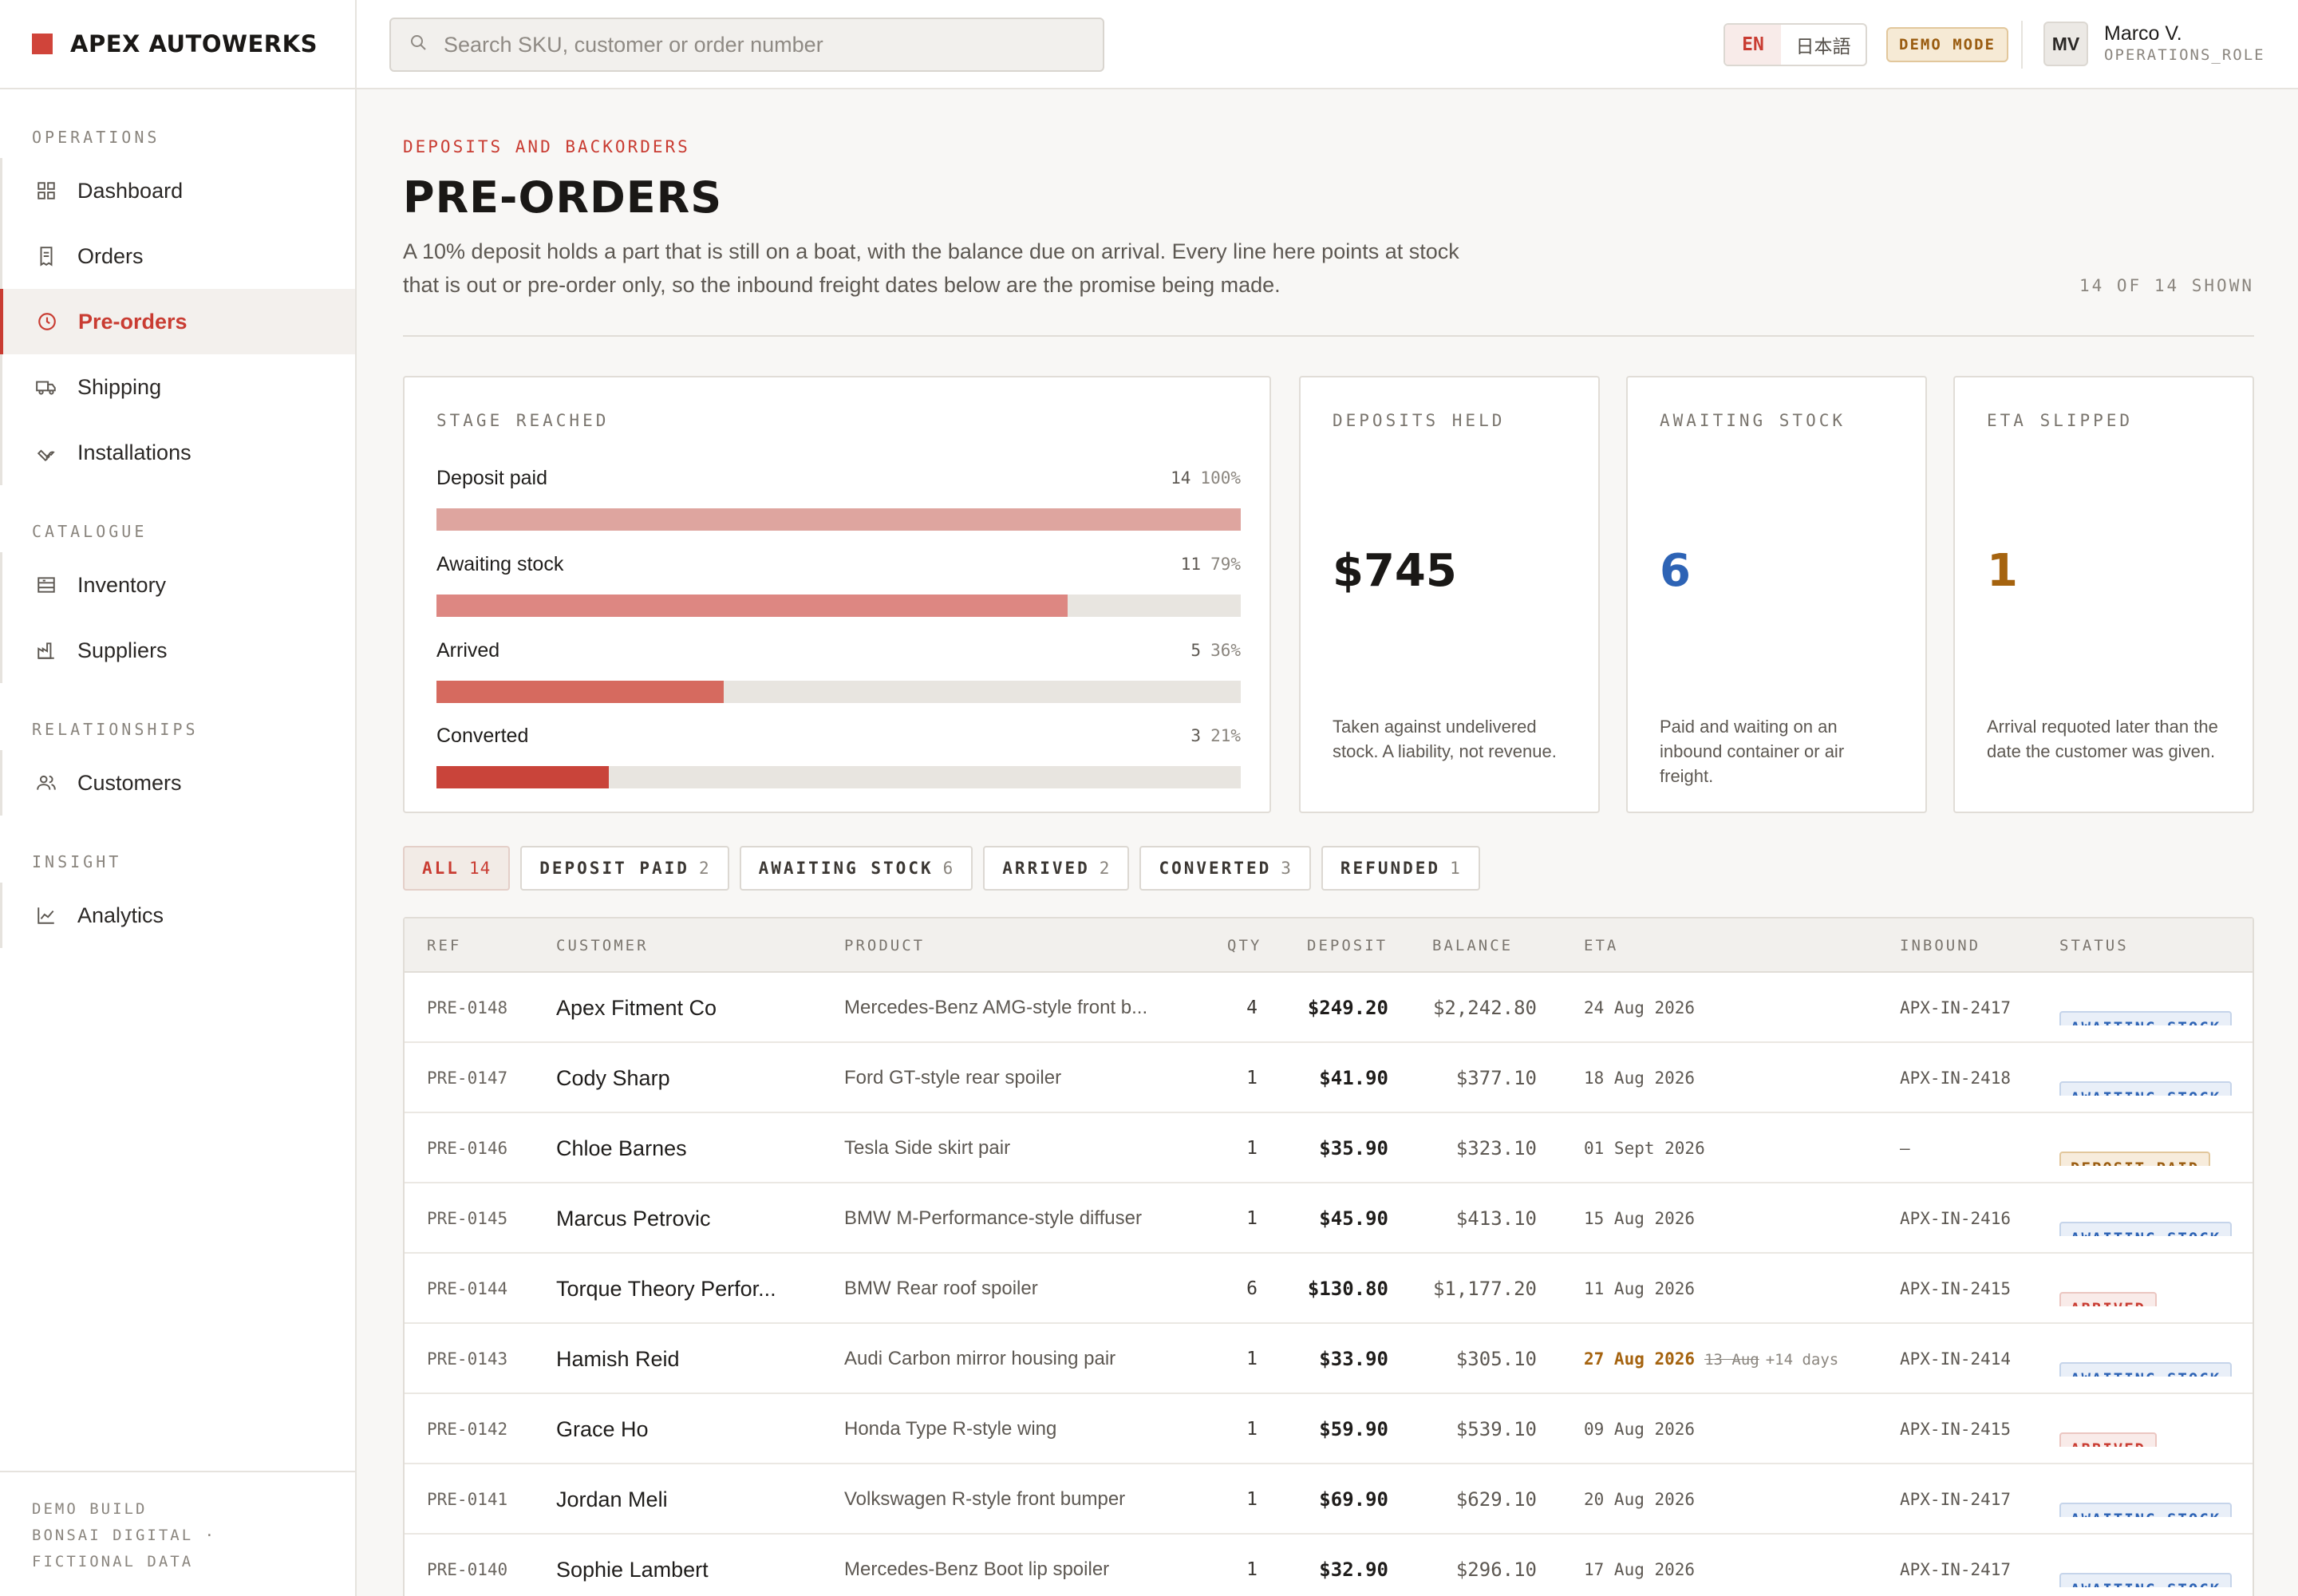  What do you see at coordinates (1640, 1499) in the screenshot?
I see `cell-eta: 20 Aug 2026` at bounding box center [1640, 1499].